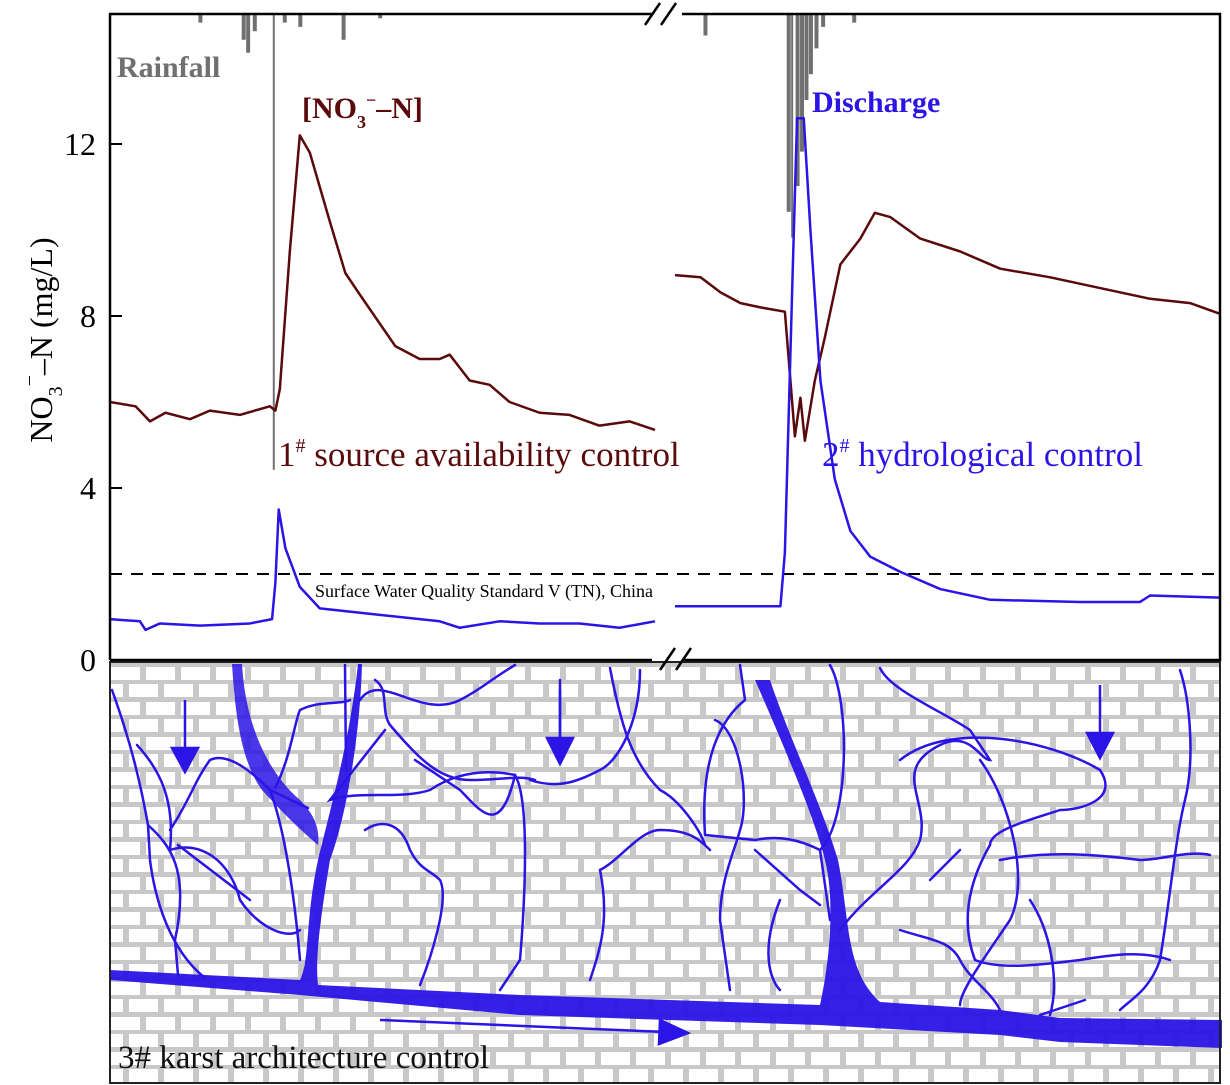 Image resolution: width=1230 pixels, height=1085 pixels. I want to click on y-axis-label: NO3−–N (mg/L), so click(43, 339).